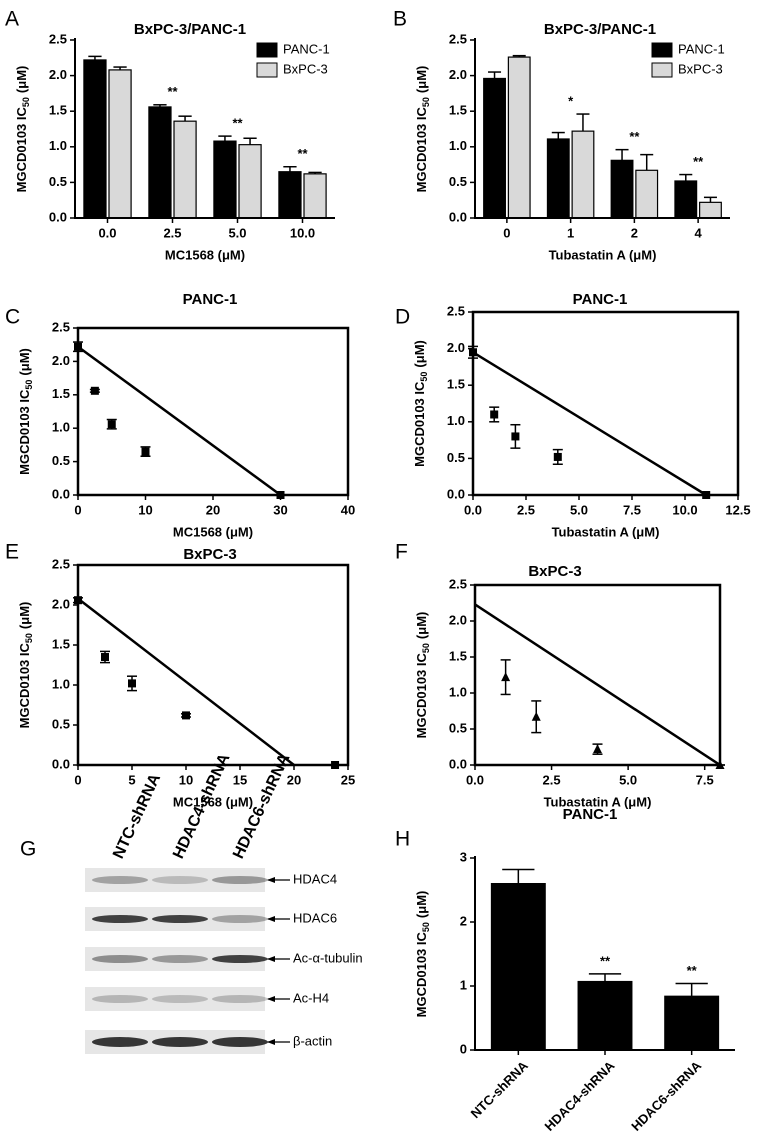 This screenshot has height=1136, width=767. I want to click on chart-title: BxPC-3, so click(209, 554).